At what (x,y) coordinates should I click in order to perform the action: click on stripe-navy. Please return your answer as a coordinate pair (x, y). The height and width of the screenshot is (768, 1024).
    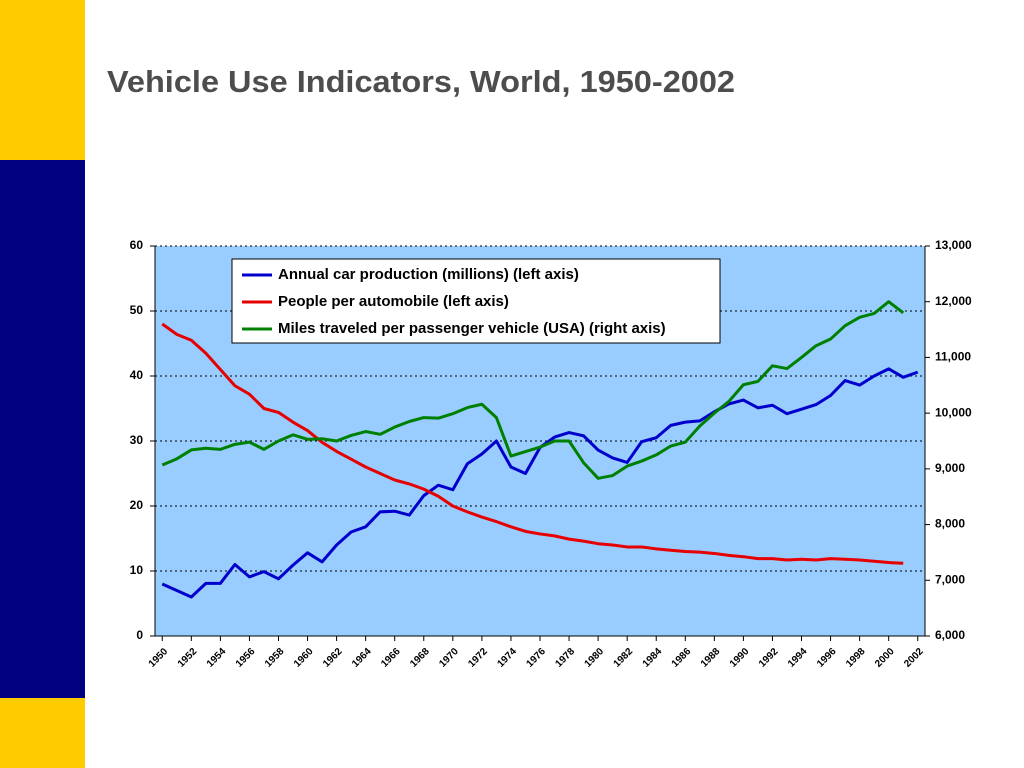
    Looking at the image, I should click on (42, 429).